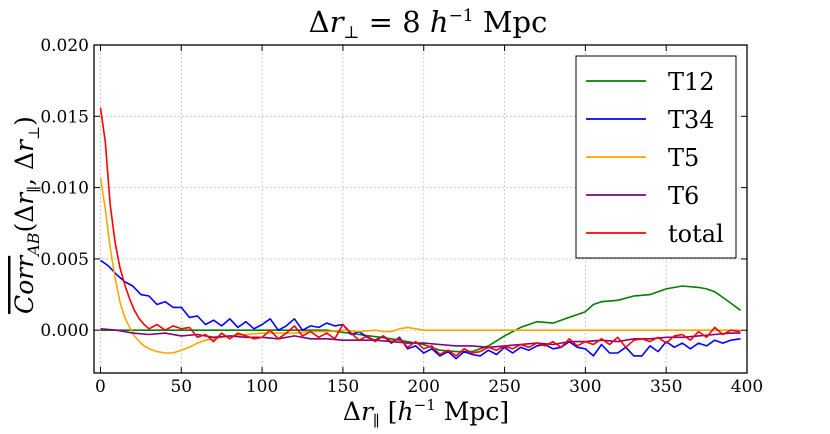  I want to click on legend-label-t6: T6, so click(683, 196).